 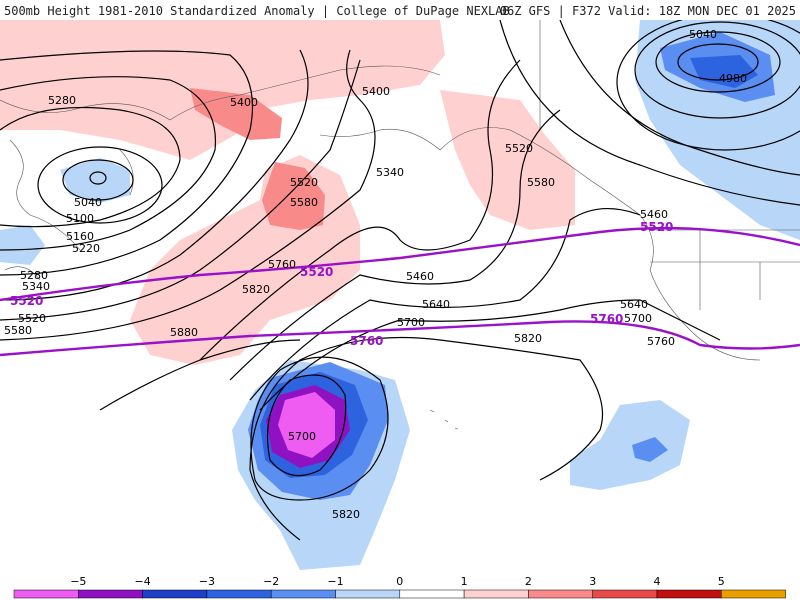 What do you see at coordinates (464, 581) in the screenshot?
I see `colorbar-tick-label: 1` at bounding box center [464, 581].